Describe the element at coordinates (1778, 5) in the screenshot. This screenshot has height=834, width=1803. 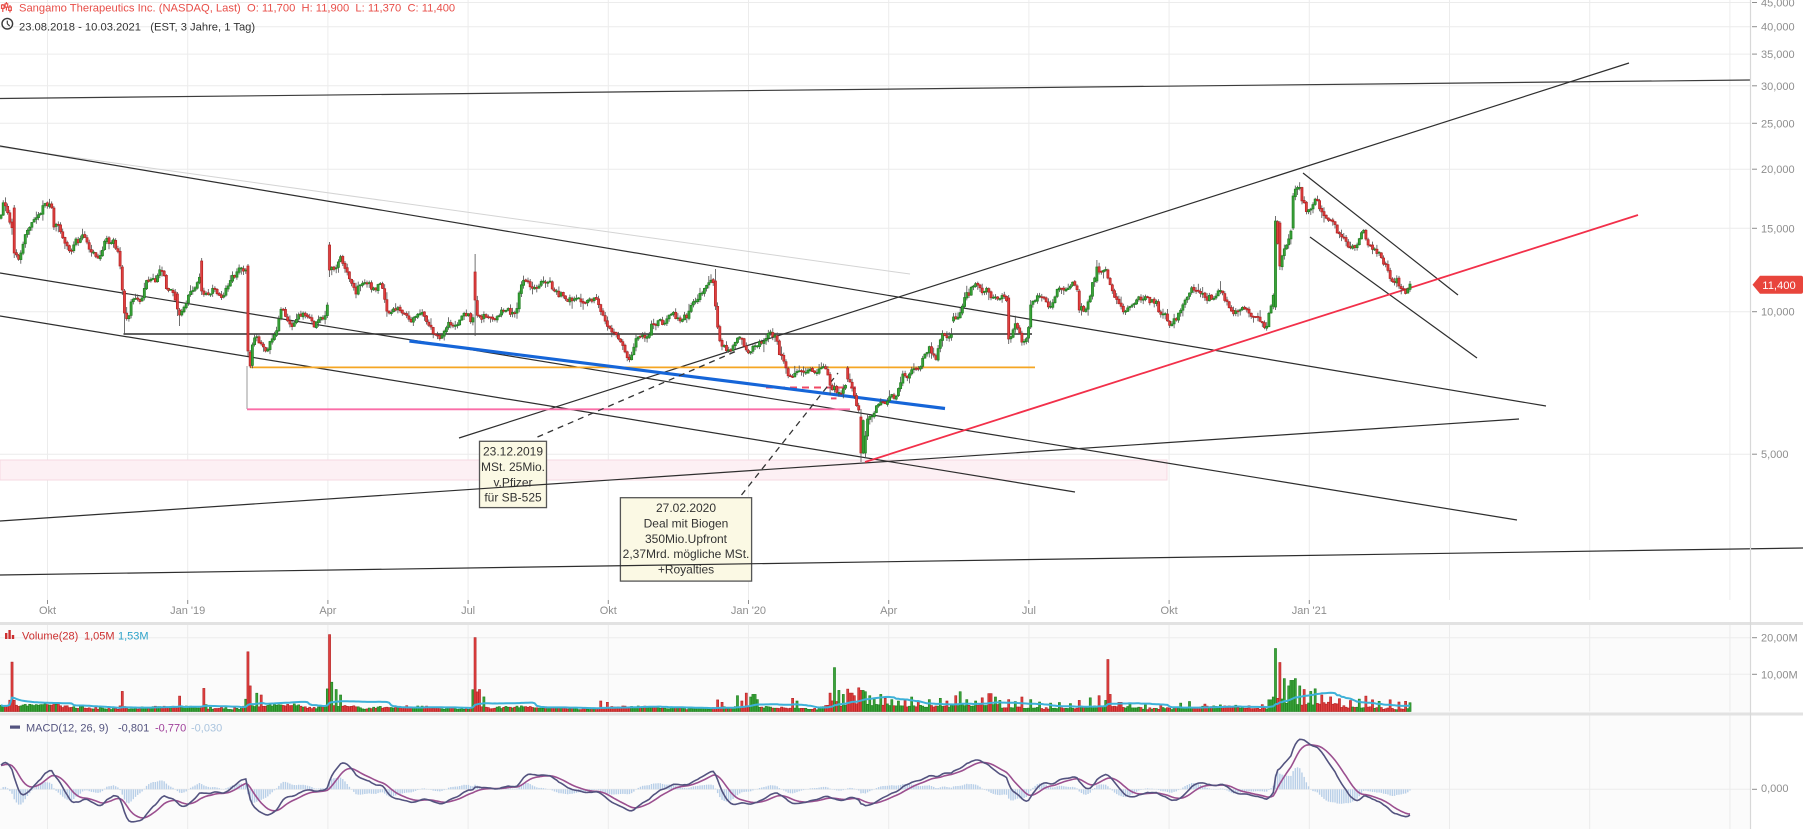
I see `svg-text: 45,000` at that location.